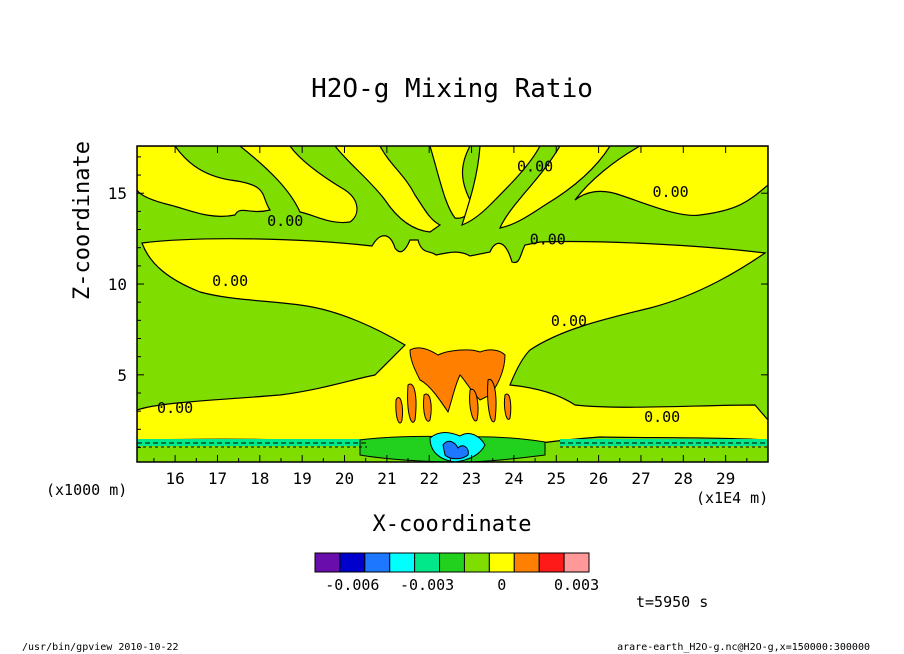 The width and height of the screenshot is (904, 654). I want to click on x-tick-label: 19, so click(302, 478).